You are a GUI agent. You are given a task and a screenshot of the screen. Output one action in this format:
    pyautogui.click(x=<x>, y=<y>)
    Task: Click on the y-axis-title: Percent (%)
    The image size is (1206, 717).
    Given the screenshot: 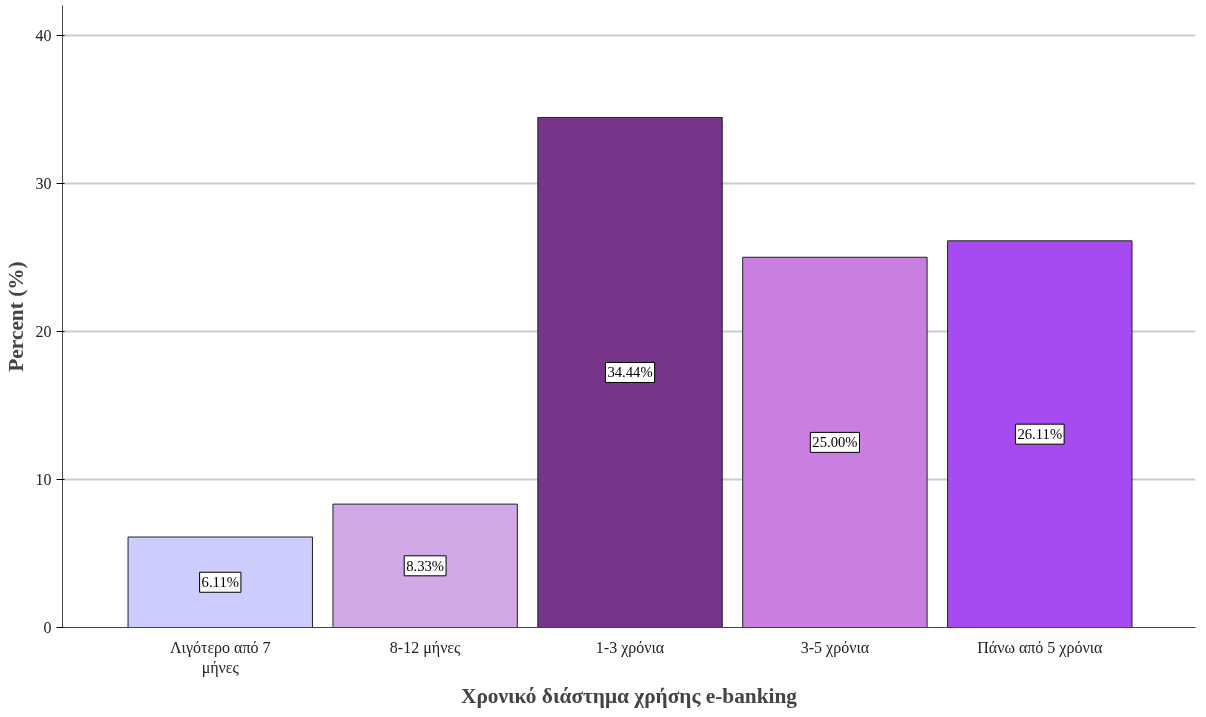 What is the action you would take?
    pyautogui.click(x=15, y=316)
    